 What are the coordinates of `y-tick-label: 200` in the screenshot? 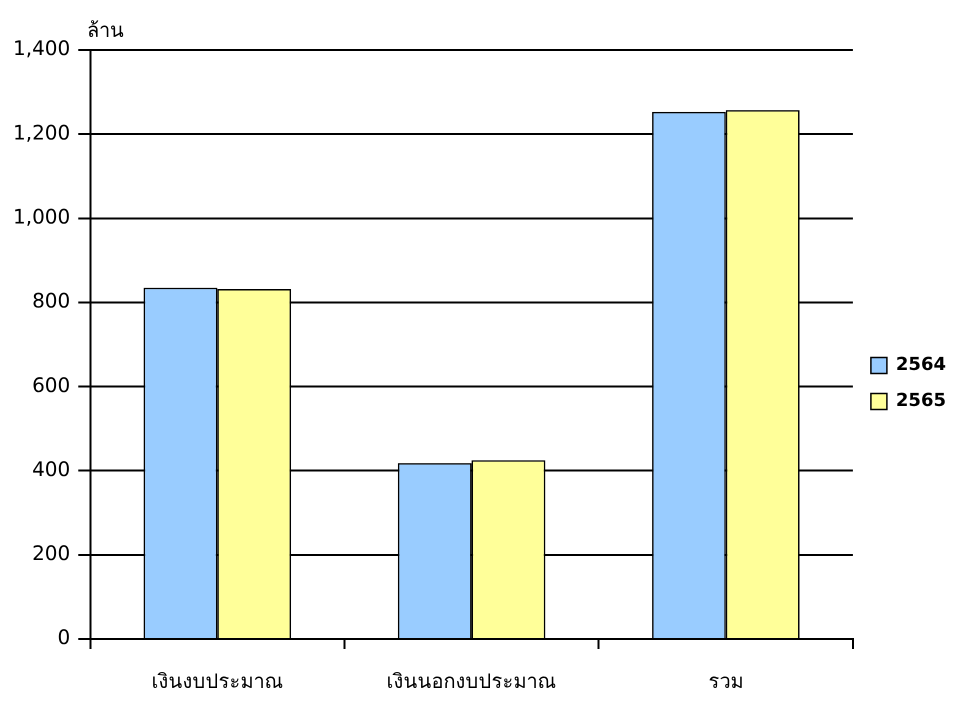 It's located at (51, 553).